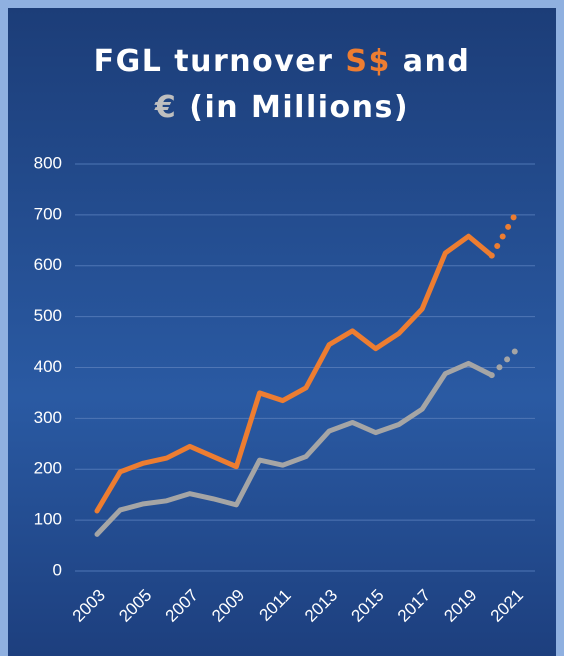 The image size is (564, 656). I want to click on title: FGL turnover S$ and € (in Millions), so click(282, 84).